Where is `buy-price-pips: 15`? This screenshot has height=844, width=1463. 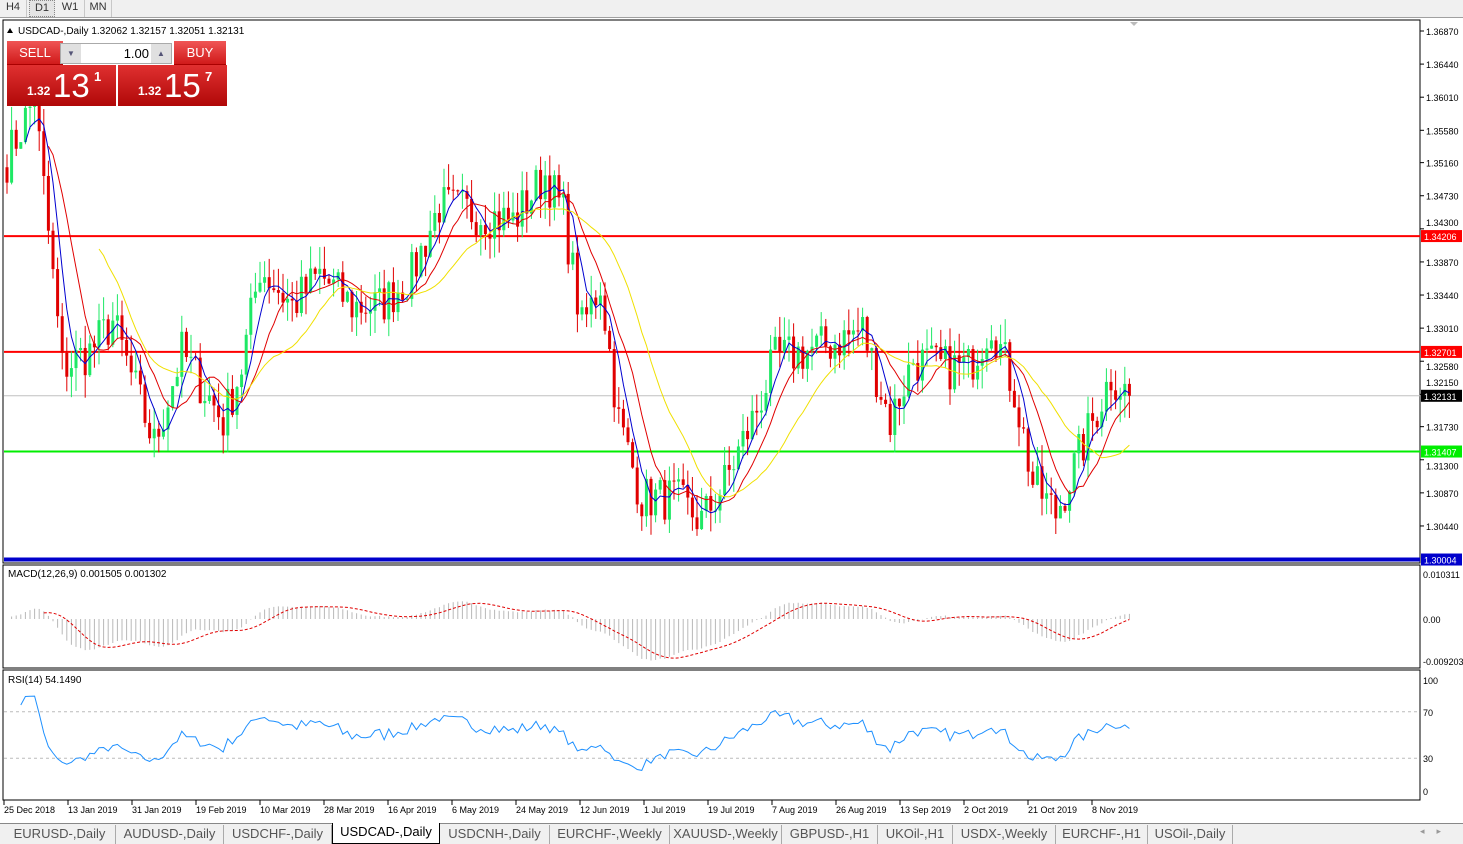
buy-price-pips: 15 is located at coordinates (182, 85).